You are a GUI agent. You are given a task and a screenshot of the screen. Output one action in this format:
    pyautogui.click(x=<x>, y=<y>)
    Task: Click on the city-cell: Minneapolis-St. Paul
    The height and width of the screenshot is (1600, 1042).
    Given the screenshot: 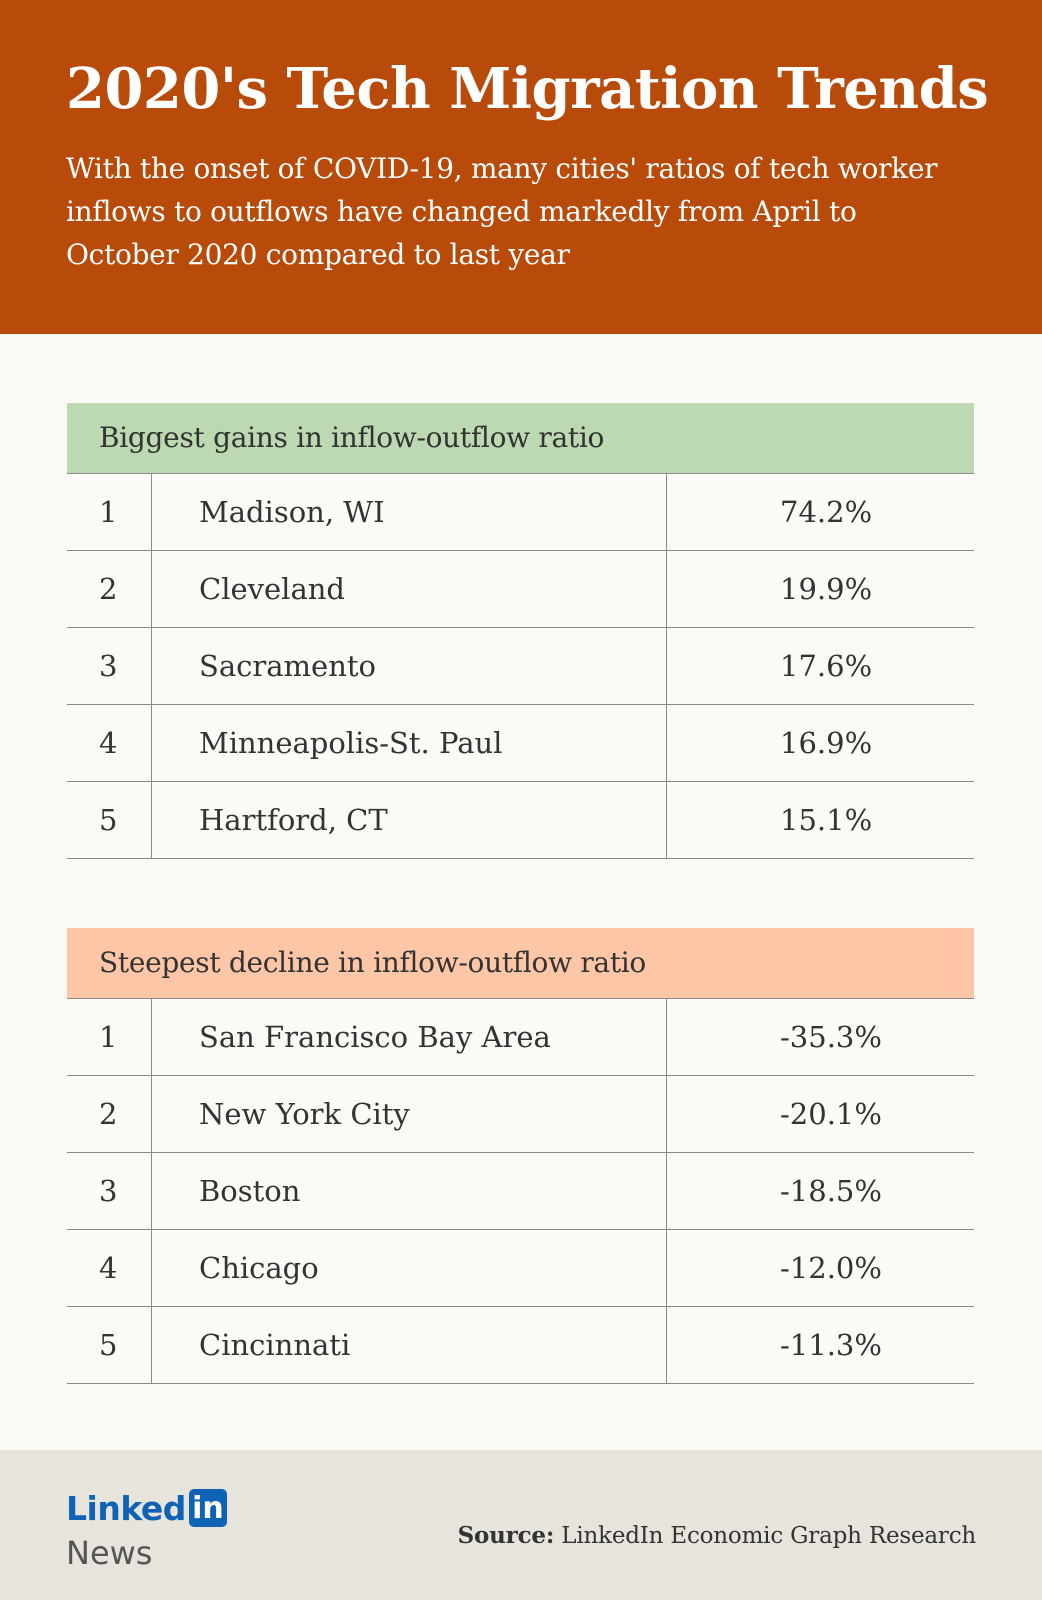 What is the action you would take?
    pyautogui.click(x=409, y=743)
    